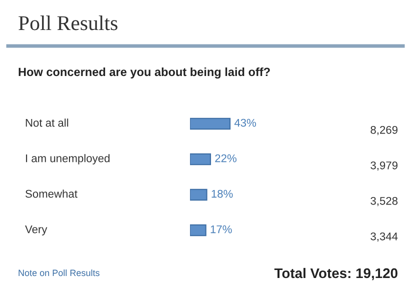 The height and width of the screenshot is (299, 411). What do you see at coordinates (36, 230) in the screenshot?
I see `y-tick-label: Very` at bounding box center [36, 230].